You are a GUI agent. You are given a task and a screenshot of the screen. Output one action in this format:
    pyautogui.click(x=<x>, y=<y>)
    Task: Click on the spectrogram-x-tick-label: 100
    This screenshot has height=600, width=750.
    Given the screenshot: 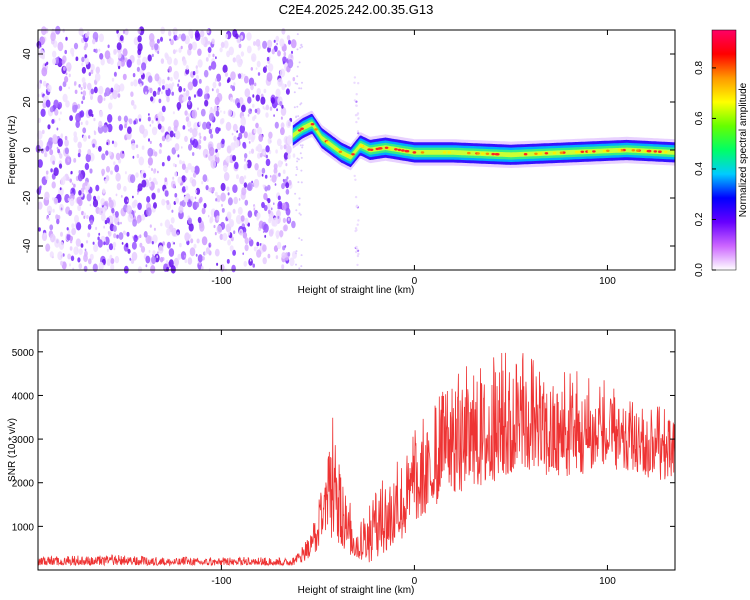 What is the action you would take?
    pyautogui.click(x=607, y=281)
    